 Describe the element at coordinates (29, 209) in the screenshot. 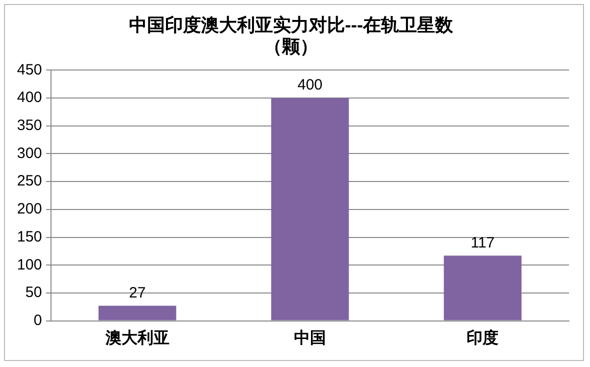

I see `y-tick-label: 200` at that location.